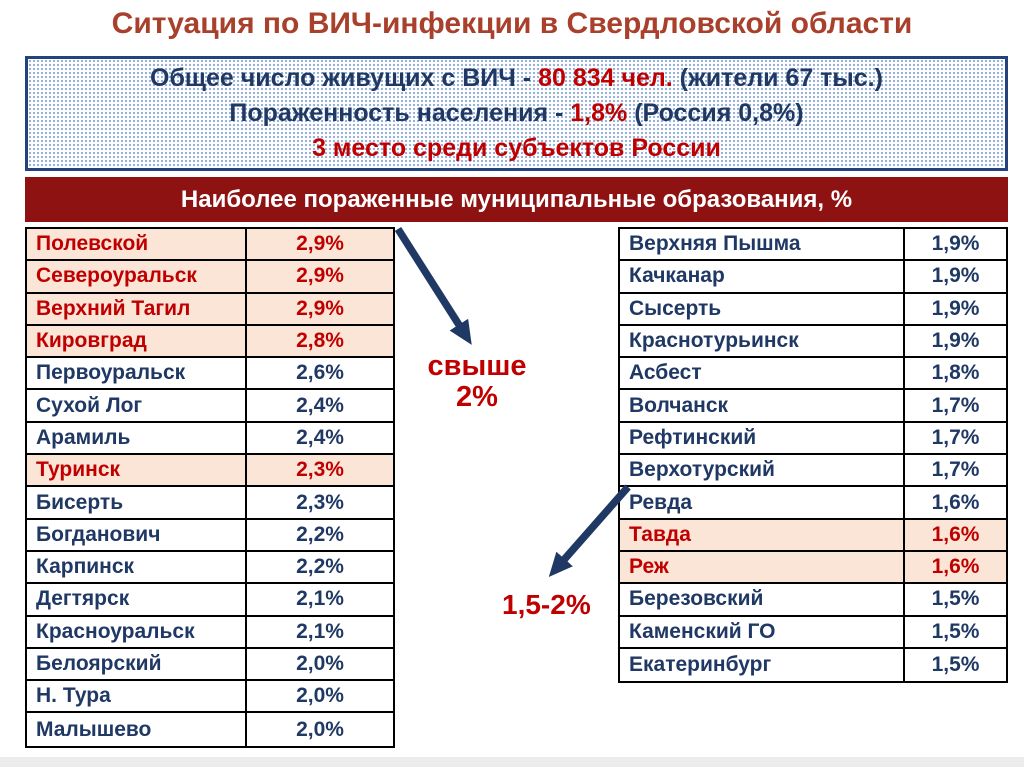 This screenshot has height=767, width=1024. What do you see at coordinates (762, 244) in the screenshot?
I see `municipality-name-cell: Верхняя Пышма` at bounding box center [762, 244].